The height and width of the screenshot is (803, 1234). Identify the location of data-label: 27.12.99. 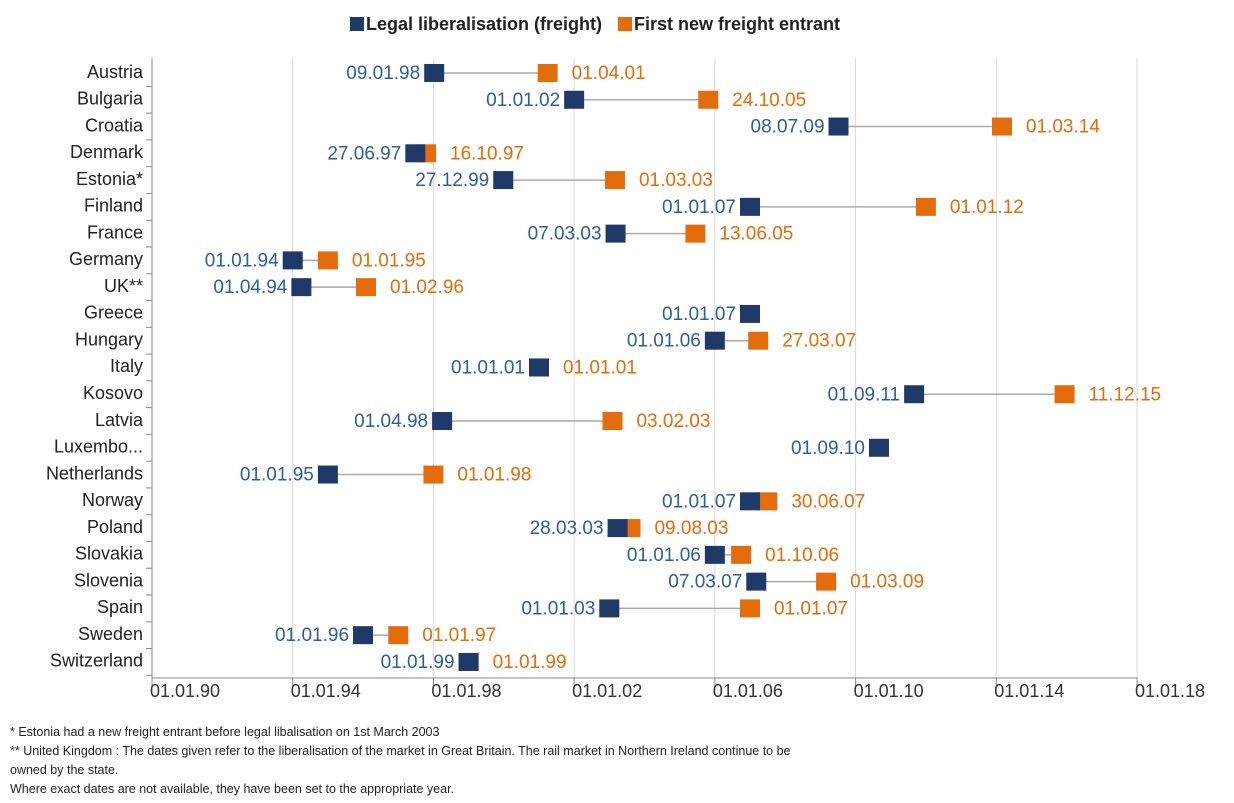
(452, 180).